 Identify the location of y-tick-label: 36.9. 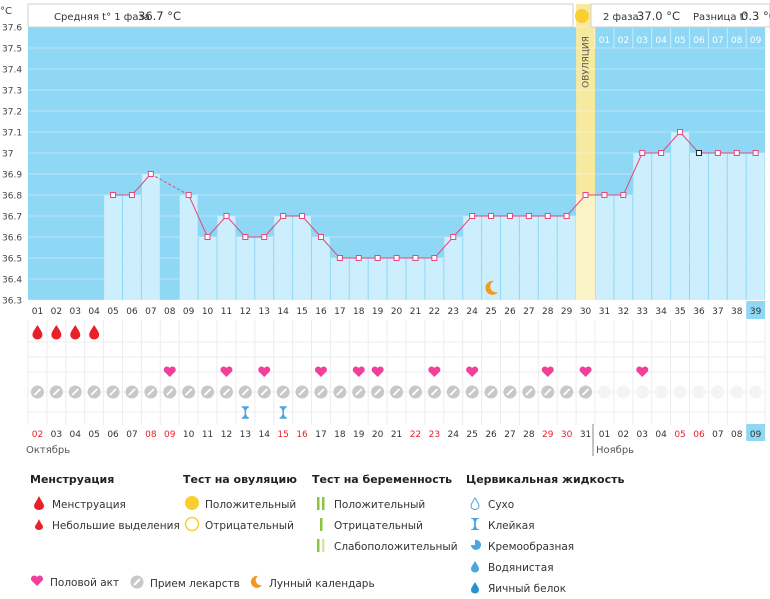
(12, 176).